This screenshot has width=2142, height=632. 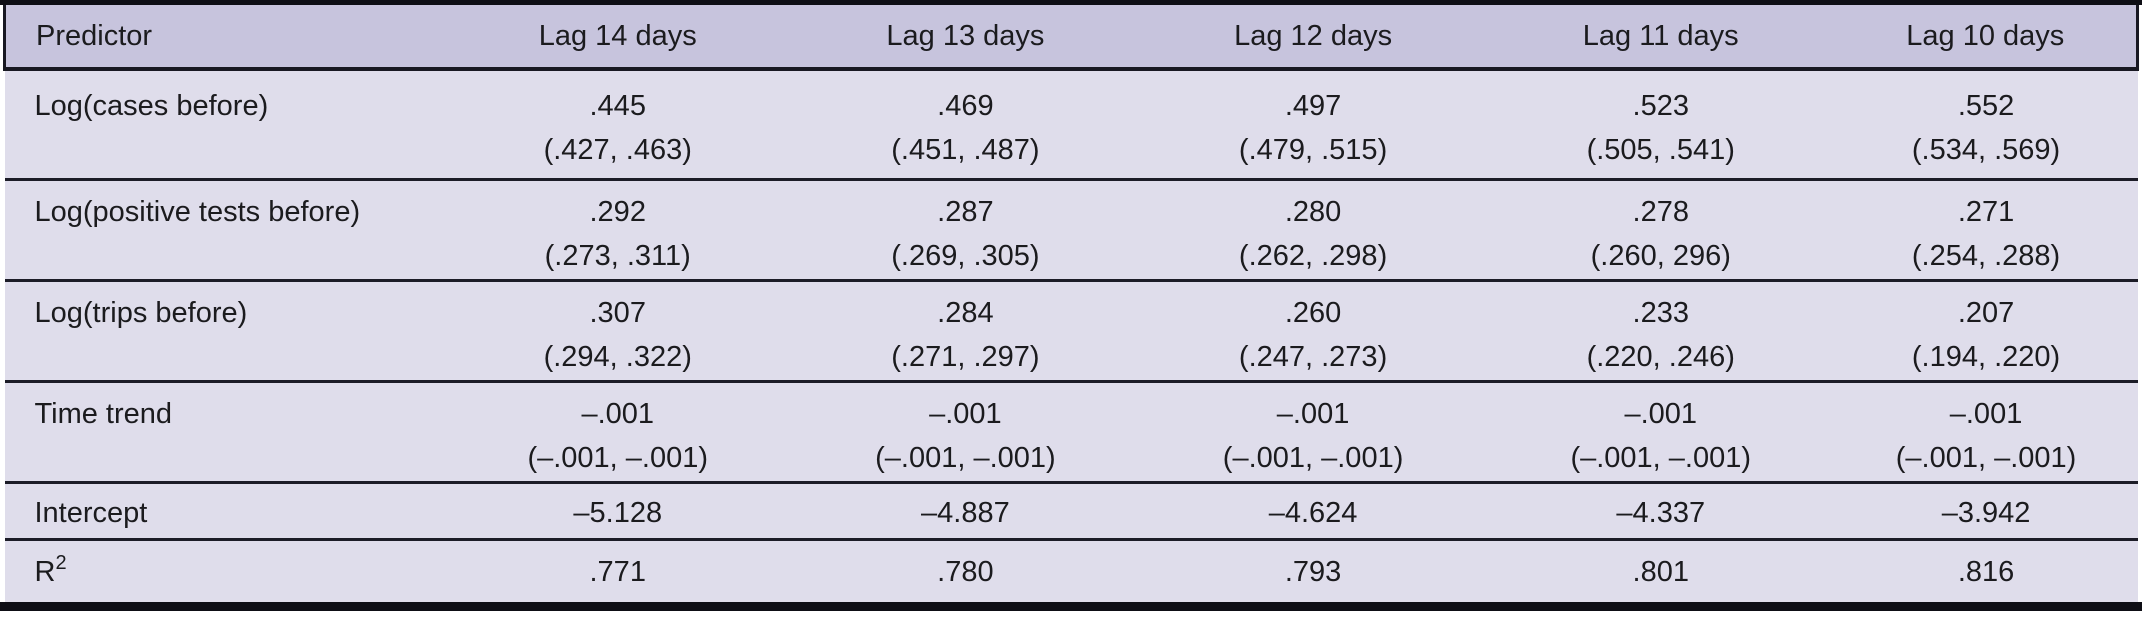 I want to click on cell-lag-14: .307 (.294, .322), so click(x=618, y=330).